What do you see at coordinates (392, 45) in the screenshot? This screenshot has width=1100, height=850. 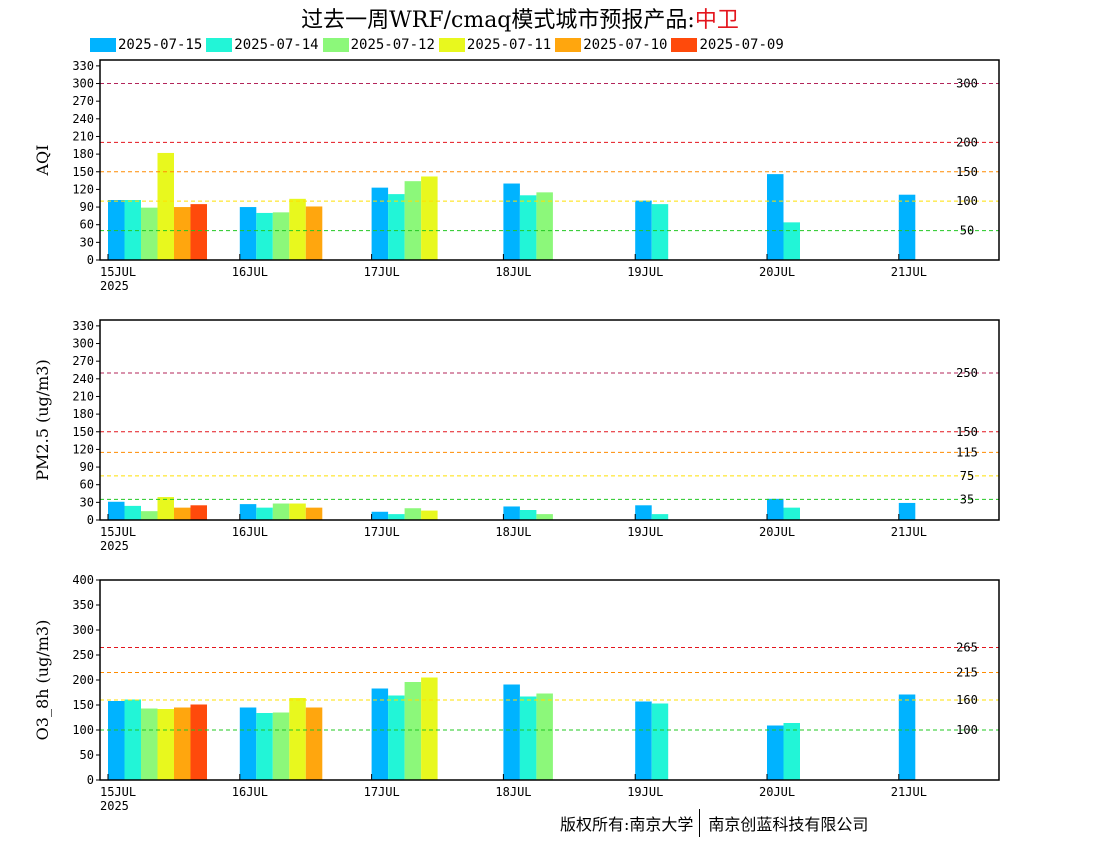 I see `legend-label: 2025-07-12` at bounding box center [392, 45].